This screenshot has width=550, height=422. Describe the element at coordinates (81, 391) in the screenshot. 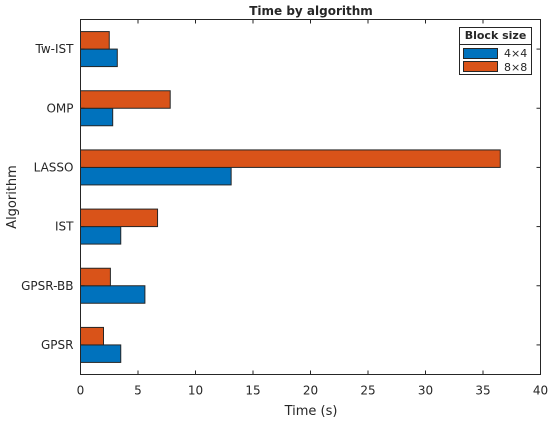

I see `x-tick-label-0: 0` at that location.